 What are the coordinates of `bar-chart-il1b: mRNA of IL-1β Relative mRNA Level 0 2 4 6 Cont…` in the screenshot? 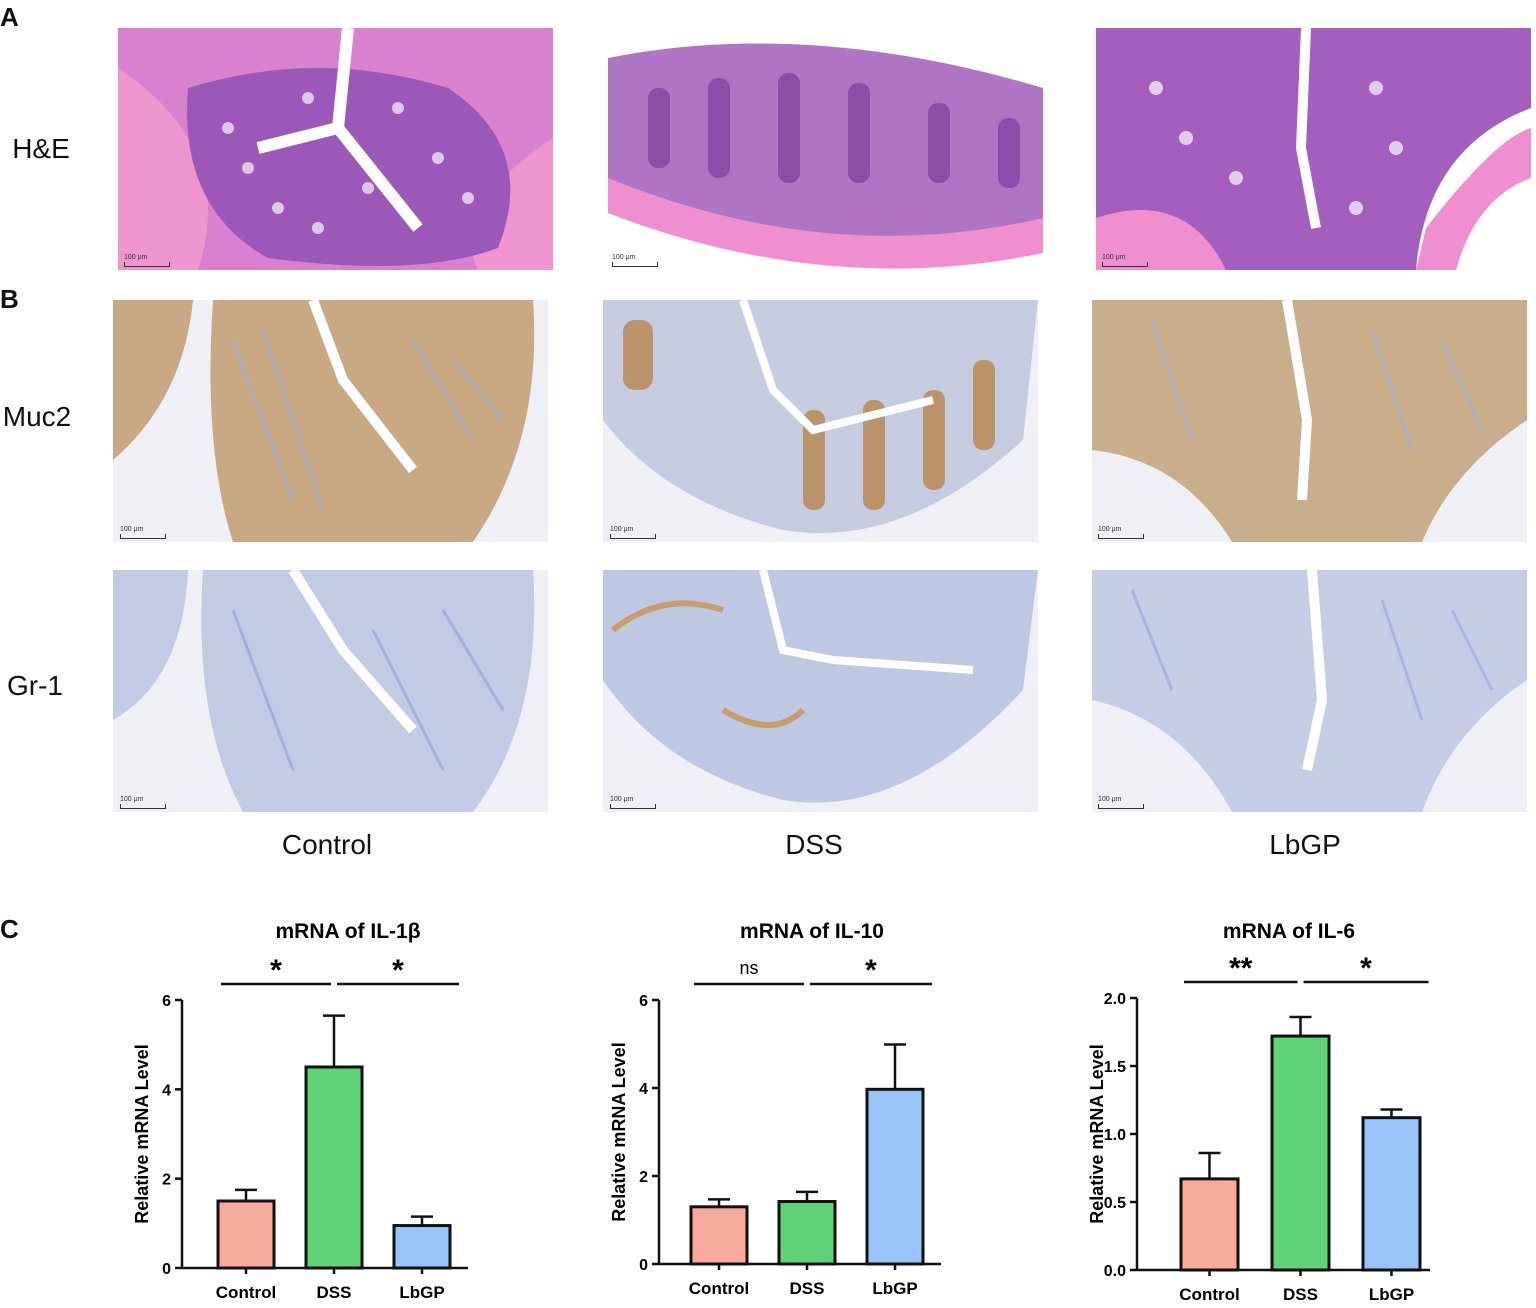 It's located at (300, 1106).